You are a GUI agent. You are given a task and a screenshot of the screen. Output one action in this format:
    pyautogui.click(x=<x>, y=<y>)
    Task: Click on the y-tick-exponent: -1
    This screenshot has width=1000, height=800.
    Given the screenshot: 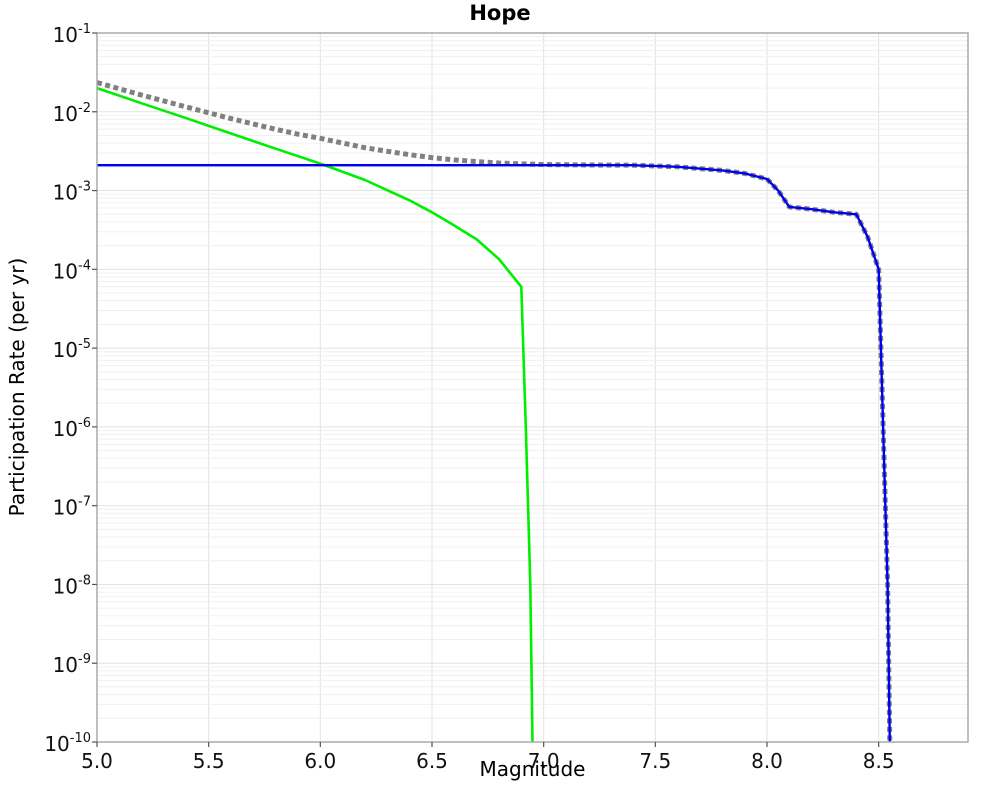 What is the action you would take?
    pyautogui.click(x=84, y=29)
    